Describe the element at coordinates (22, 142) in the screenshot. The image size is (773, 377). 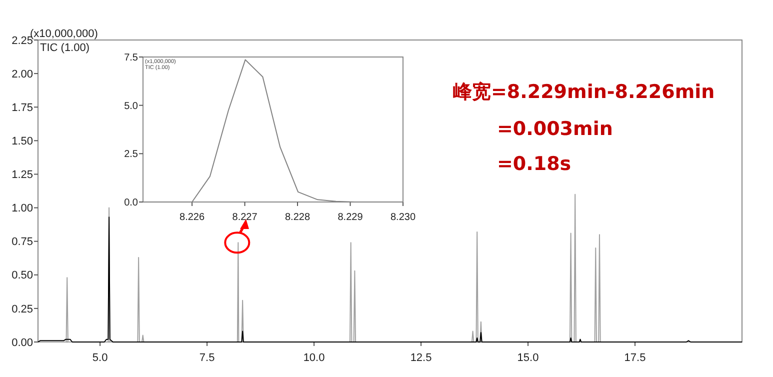
I see `y-tick-label: 1.50` at that location.